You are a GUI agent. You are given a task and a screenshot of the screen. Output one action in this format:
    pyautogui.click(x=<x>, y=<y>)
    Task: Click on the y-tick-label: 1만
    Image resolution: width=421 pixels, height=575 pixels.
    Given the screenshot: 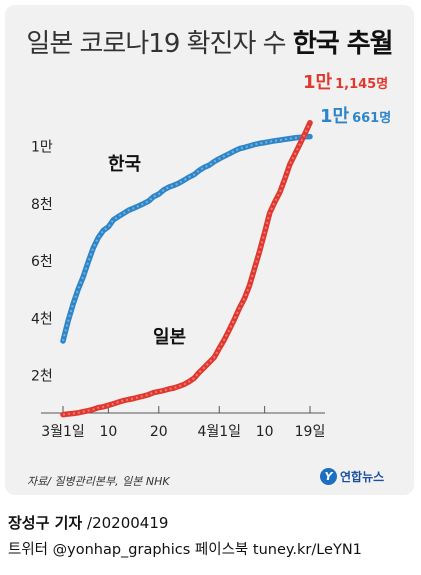 What is the action you would take?
    pyautogui.click(x=42, y=148)
    